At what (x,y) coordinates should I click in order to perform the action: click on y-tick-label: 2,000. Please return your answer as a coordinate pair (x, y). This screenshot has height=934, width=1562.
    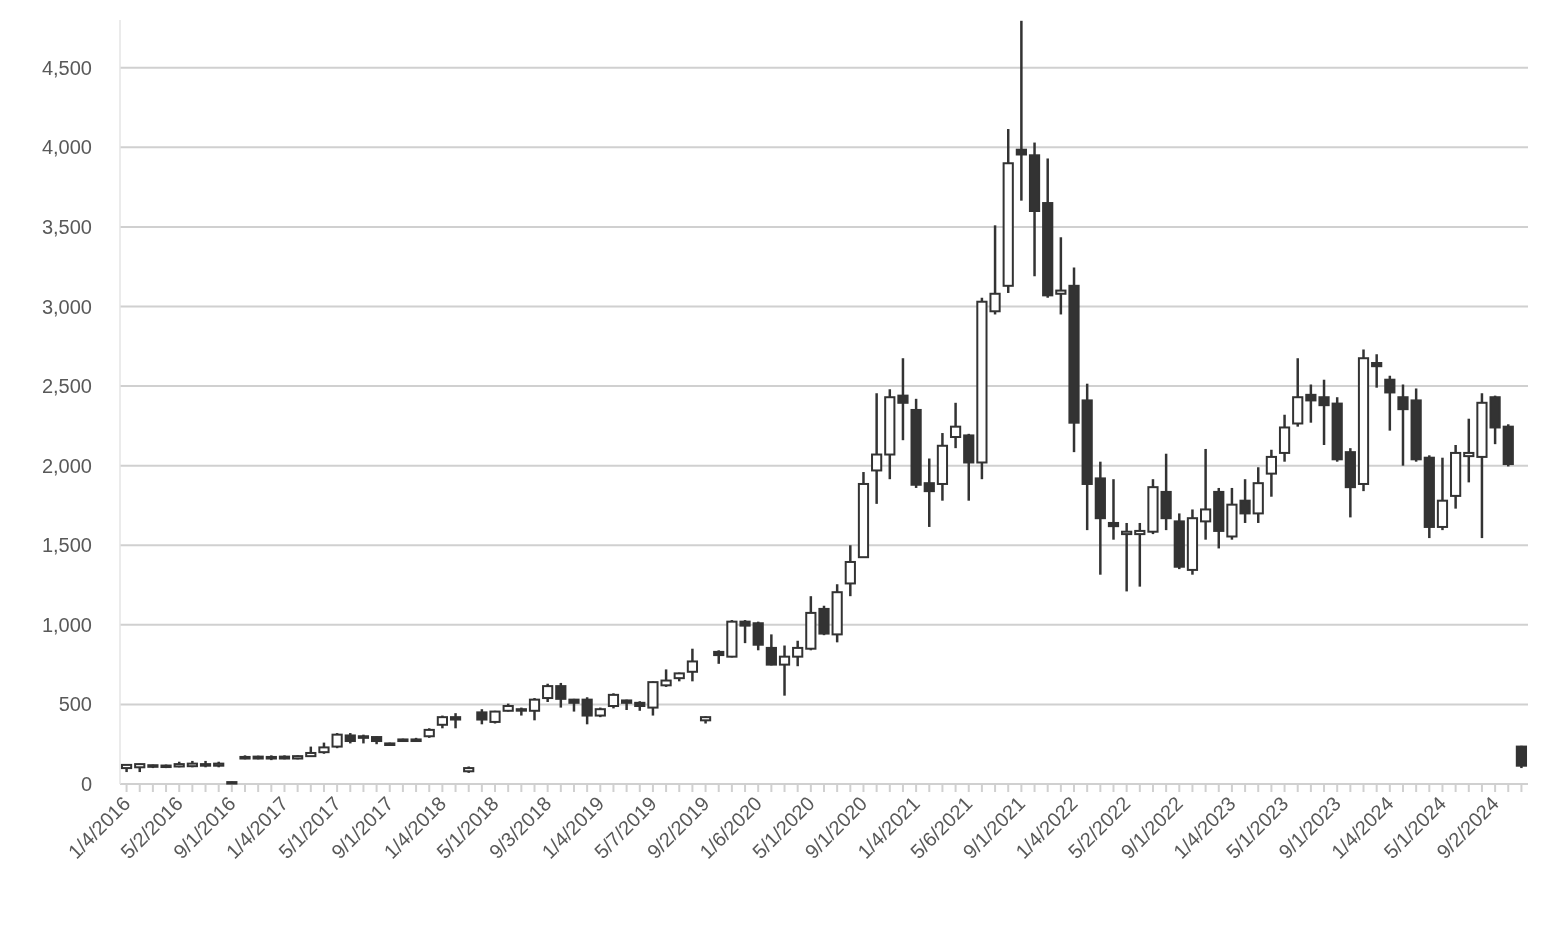
    Looking at the image, I should click on (66, 465).